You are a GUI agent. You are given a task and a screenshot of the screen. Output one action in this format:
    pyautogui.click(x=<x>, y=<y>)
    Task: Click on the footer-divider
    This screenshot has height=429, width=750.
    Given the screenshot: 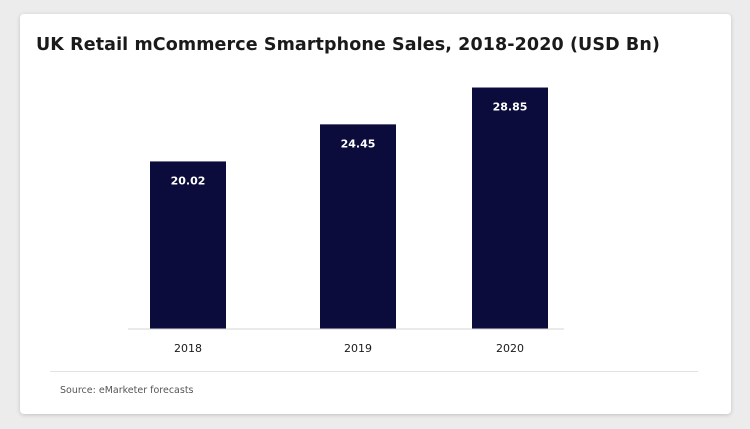 What is the action you would take?
    pyautogui.click(x=374, y=371)
    